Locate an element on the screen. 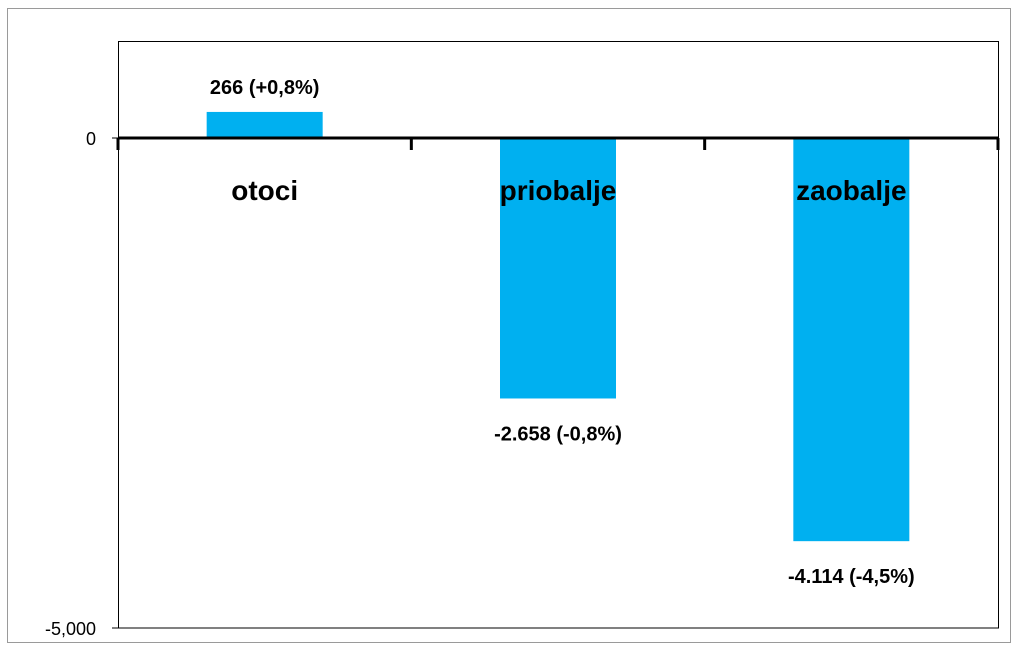  y-tick-label: -5,000 is located at coordinates (70, 629).